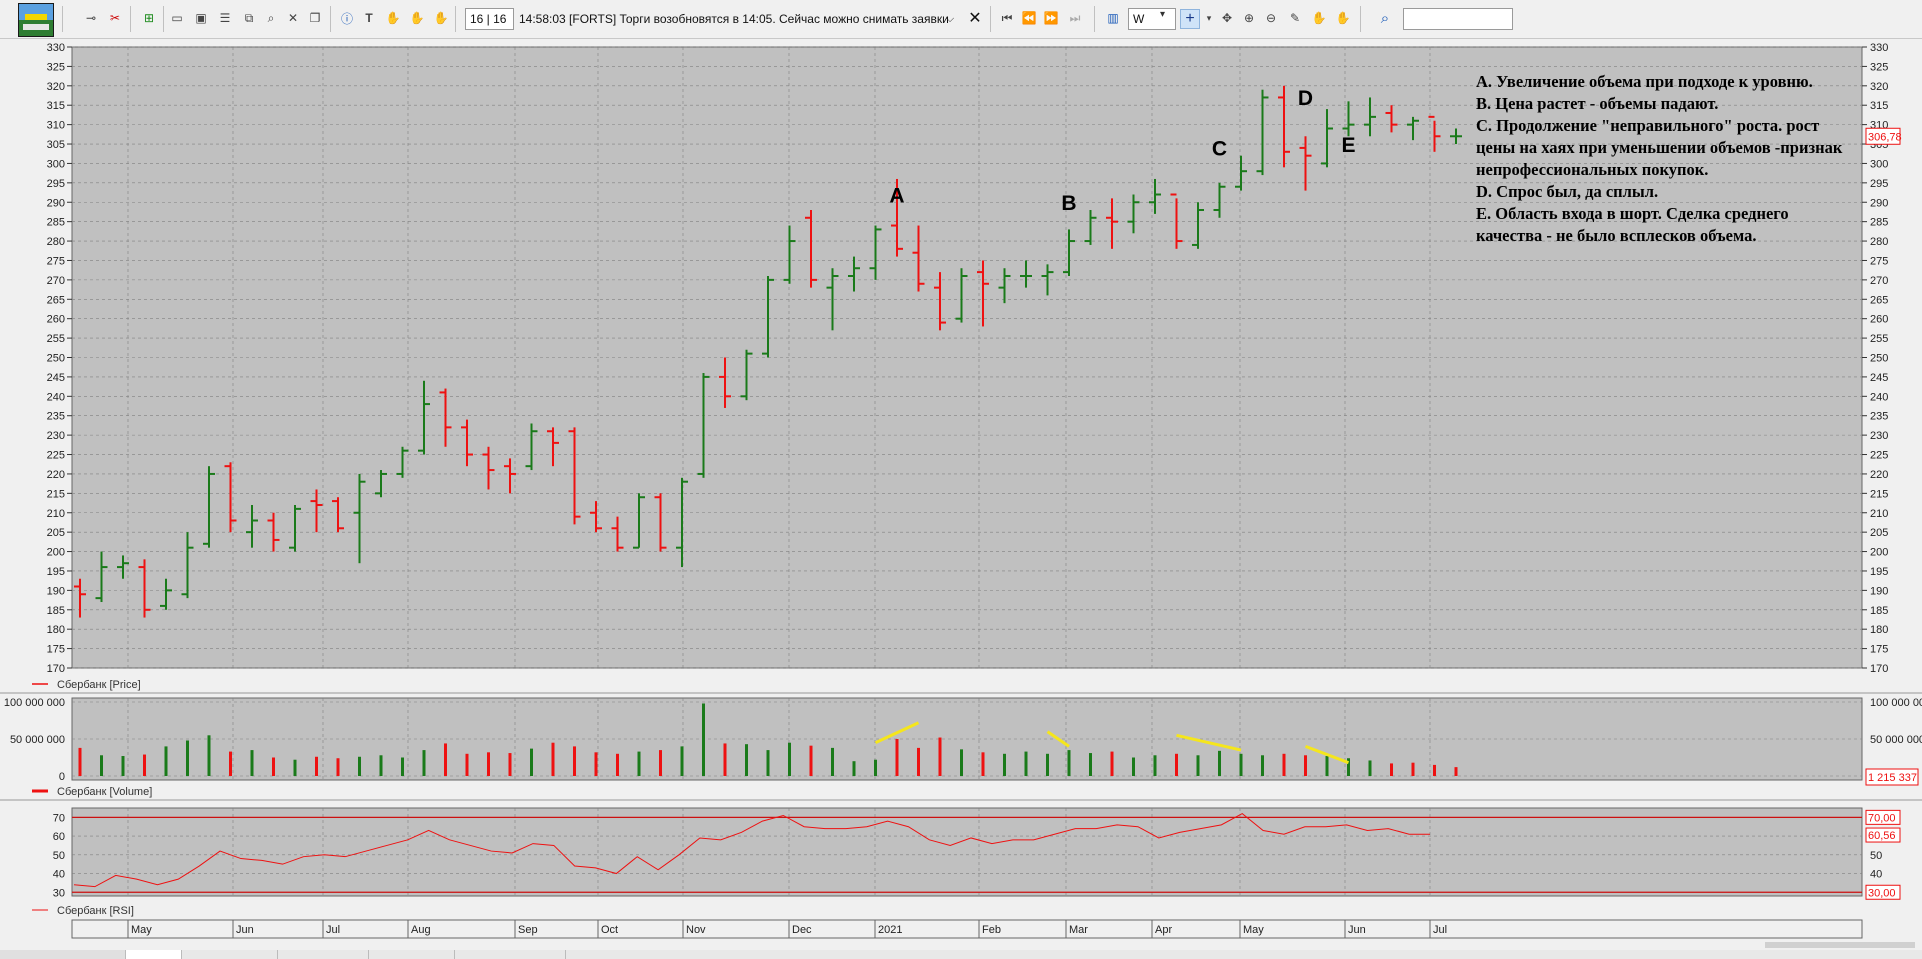 This screenshot has width=1922, height=959. What do you see at coordinates (1440, 930) in the screenshot?
I see `x-axis-label: Jul` at bounding box center [1440, 930].